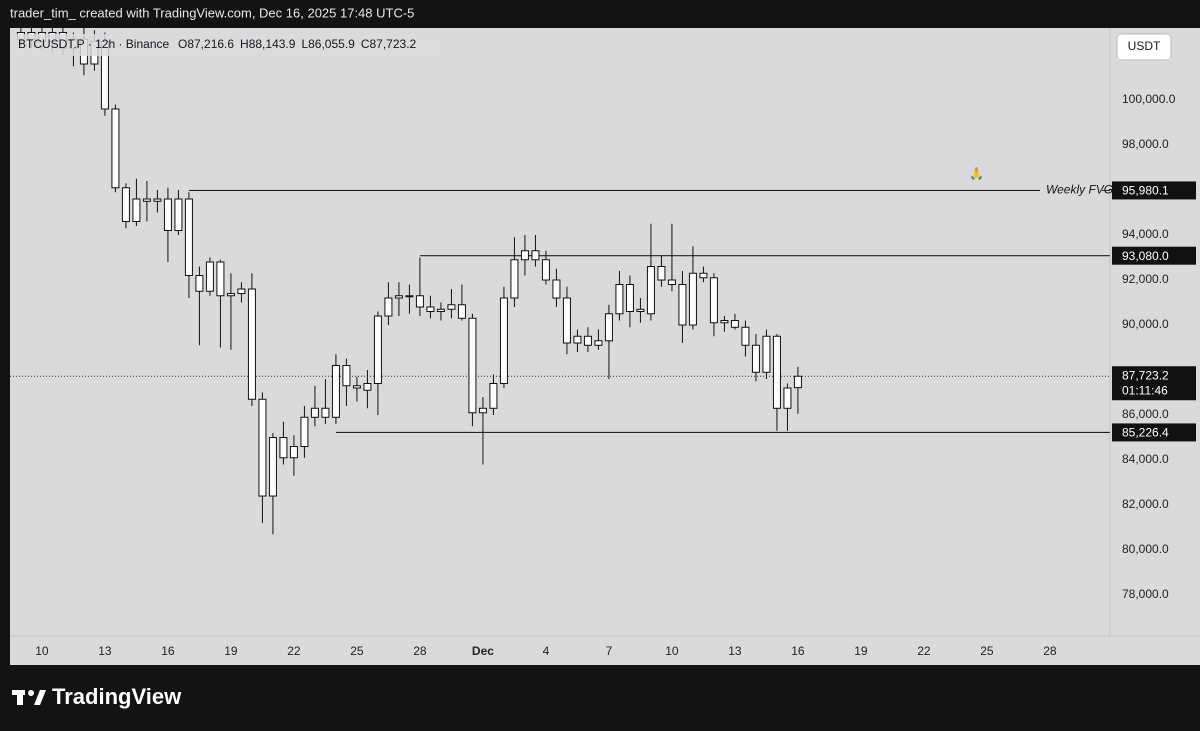  Describe the element at coordinates (1145, 390) in the screenshot. I see `countdown-label: 01:11:46` at that location.